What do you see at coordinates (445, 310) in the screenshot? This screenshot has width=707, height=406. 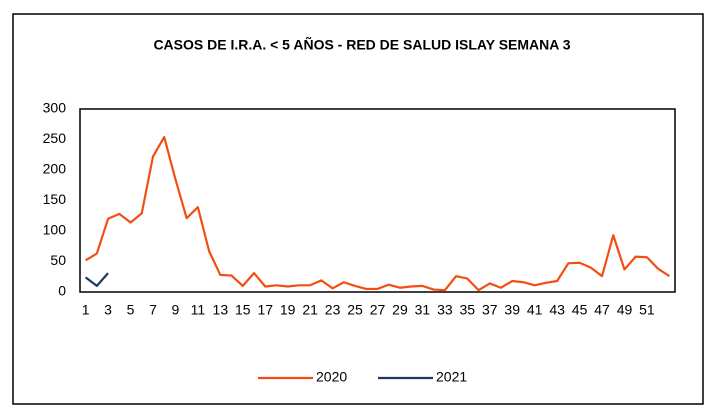 I see `x-tick-label: 33` at bounding box center [445, 310].